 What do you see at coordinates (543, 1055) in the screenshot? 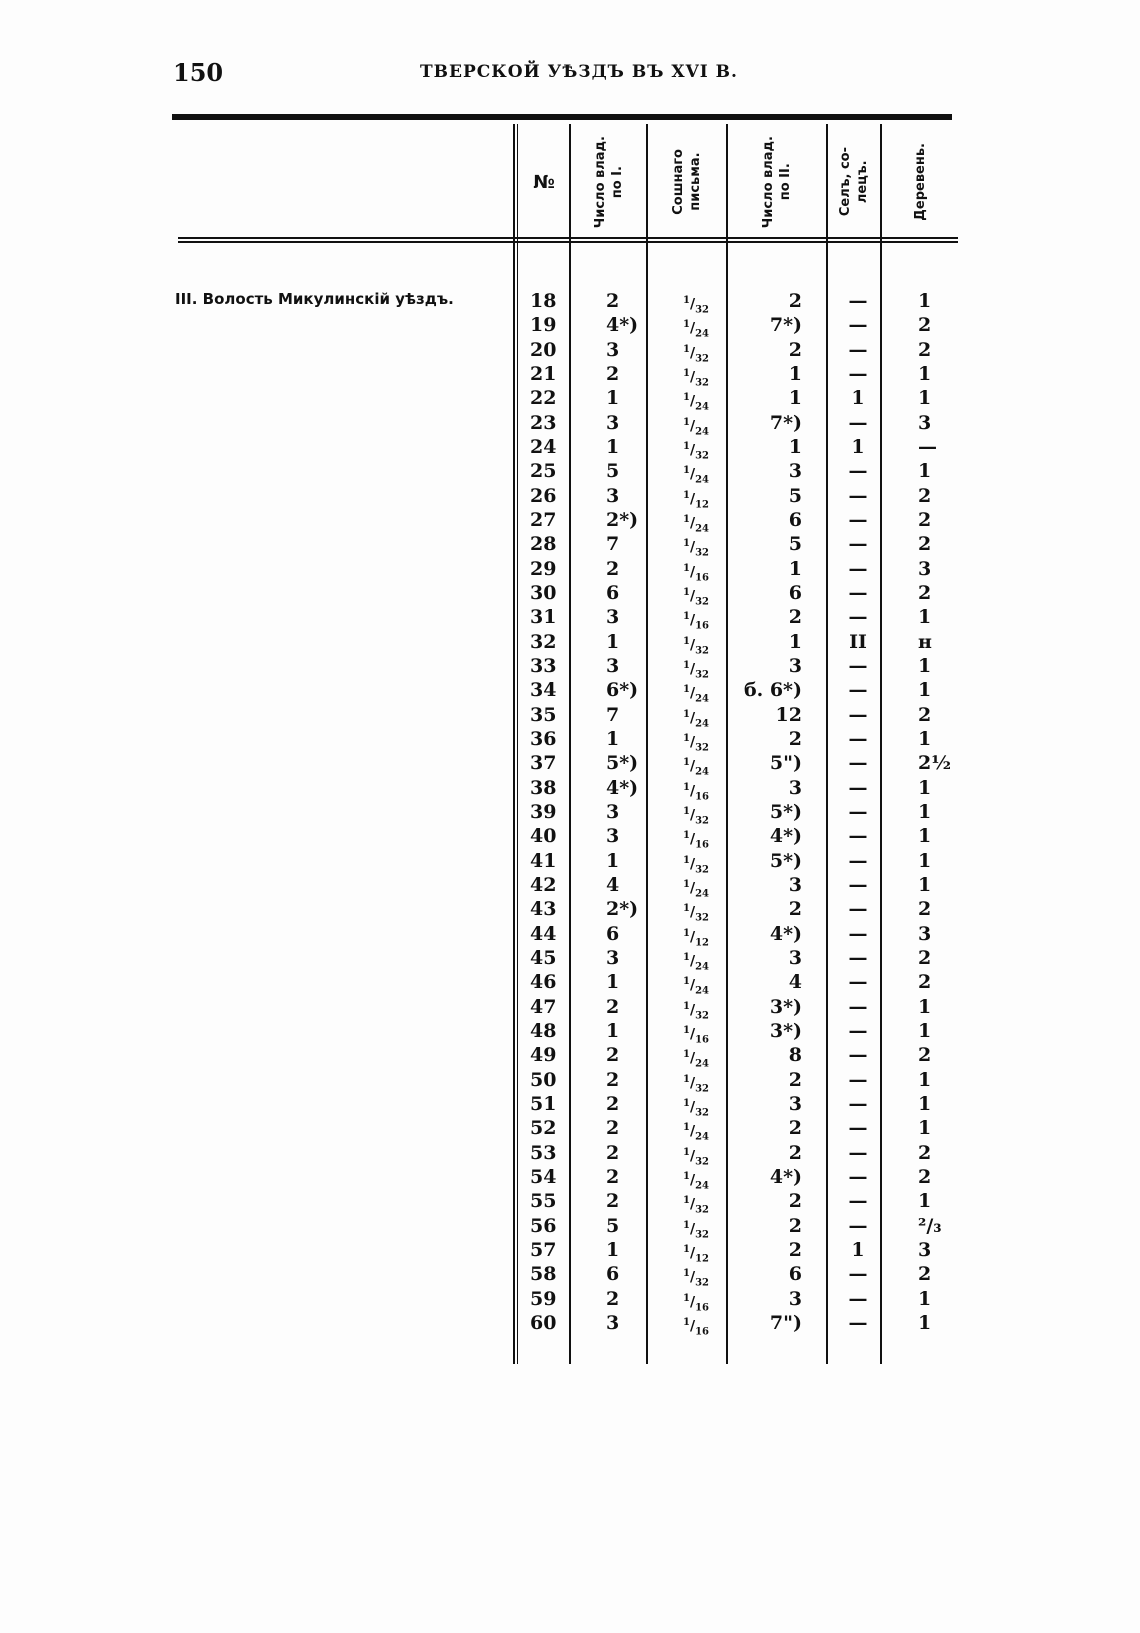
I see `row-number-cell: 49` at bounding box center [543, 1055].